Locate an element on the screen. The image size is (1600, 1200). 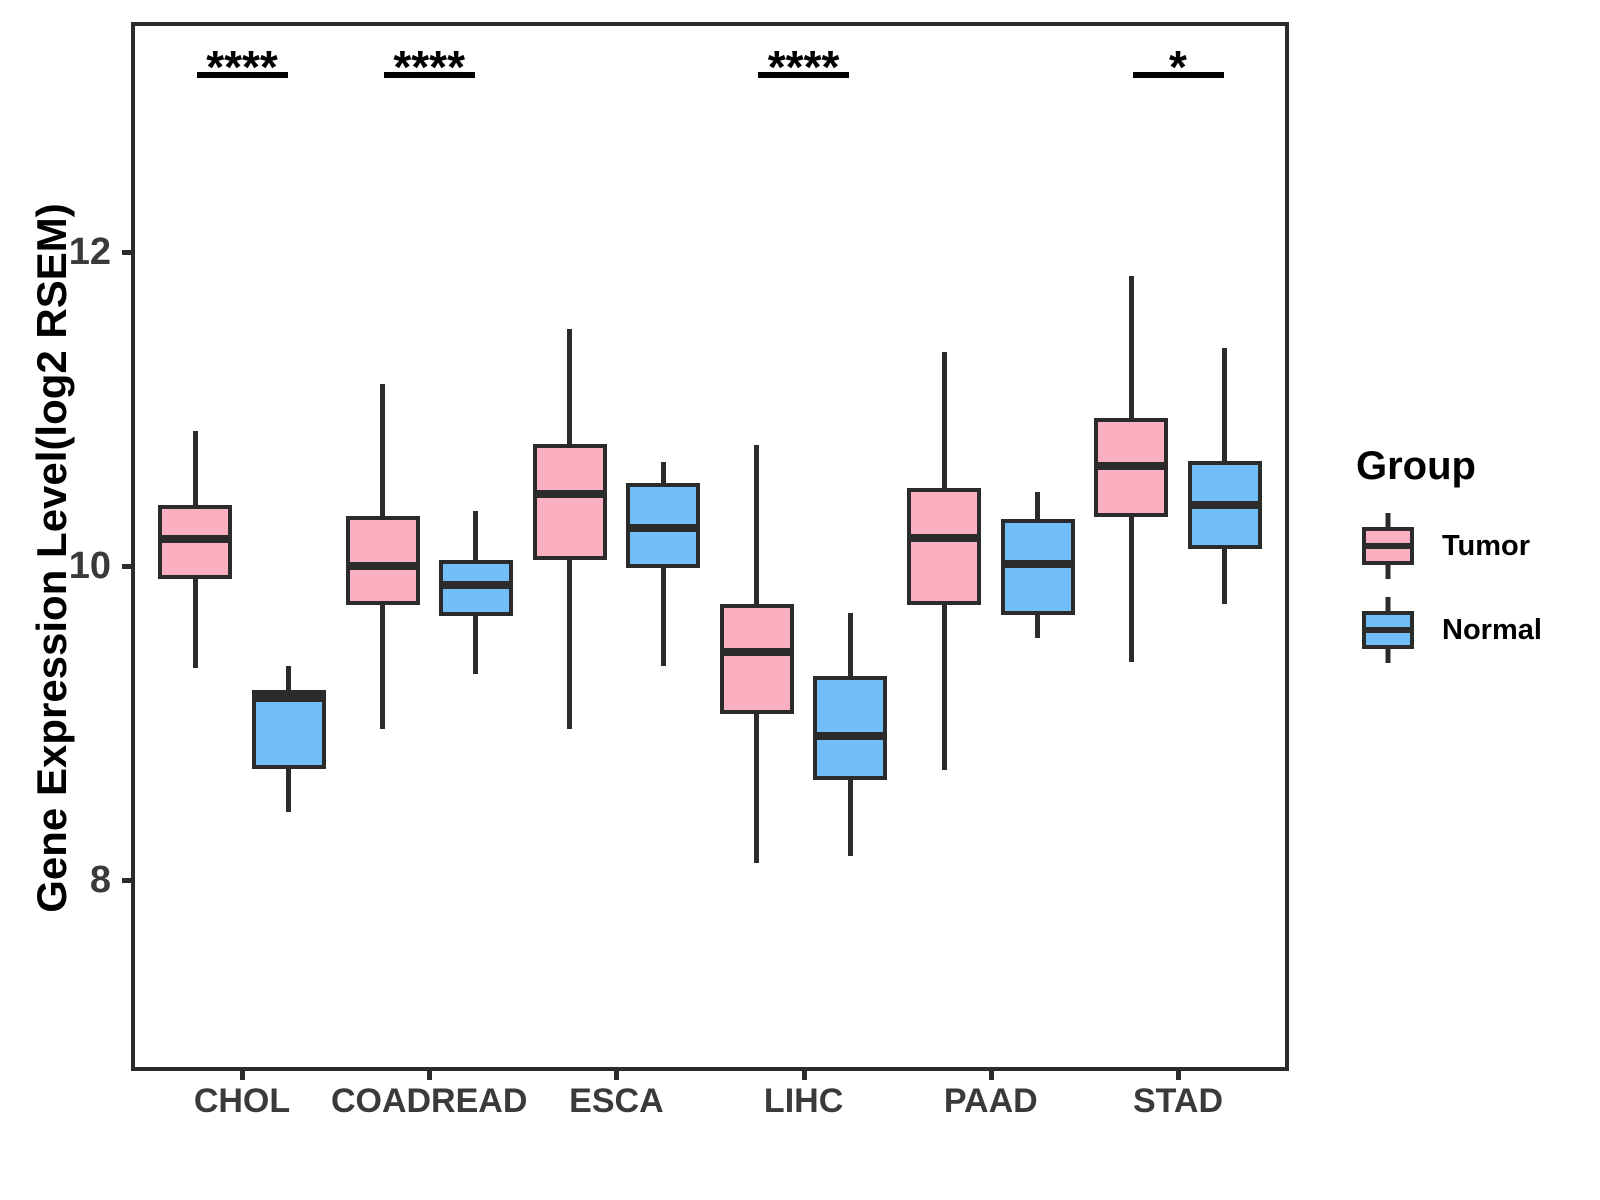
legend-item-normal: Normal is located at coordinates (1475, 630).